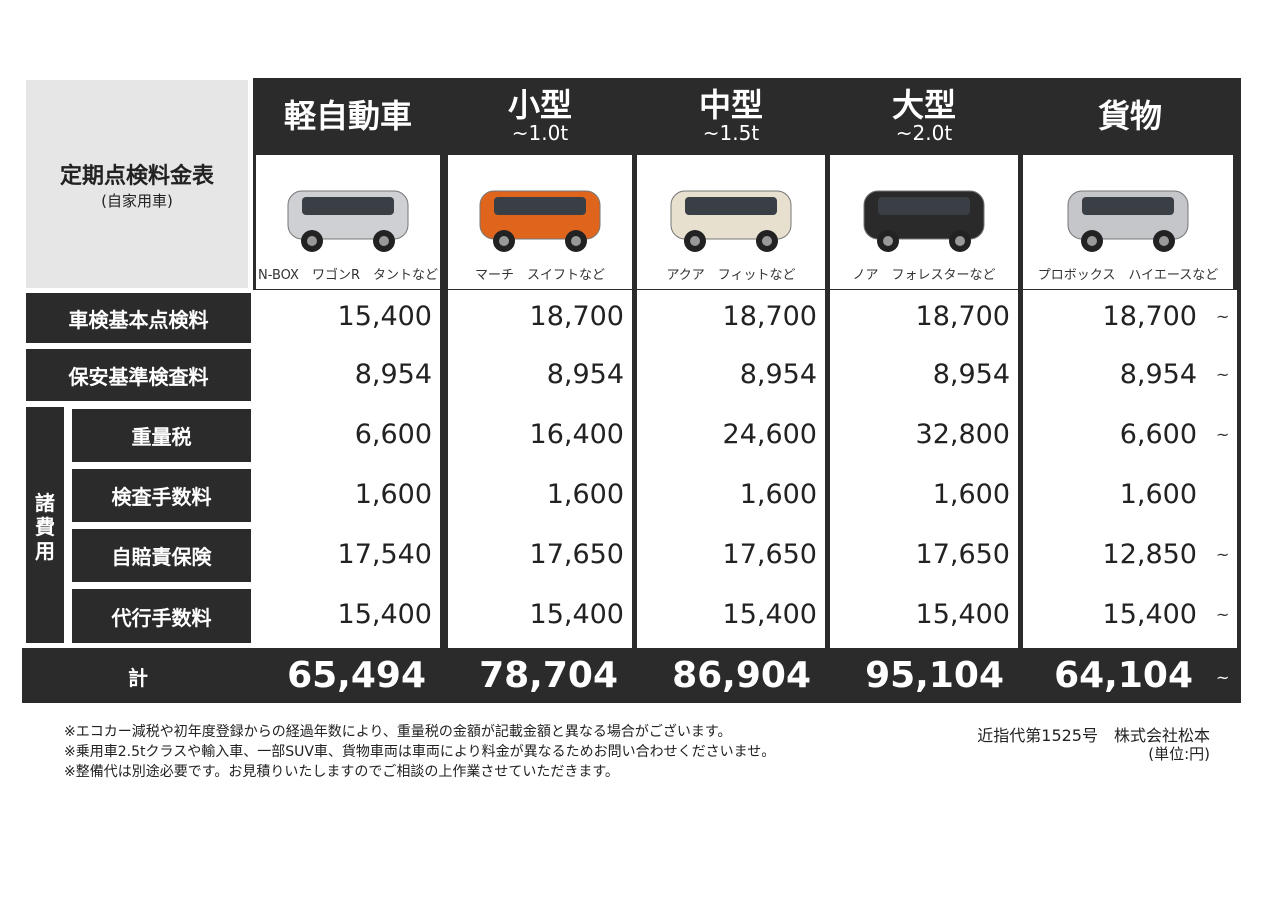 The image size is (1280, 905). What do you see at coordinates (962, 434) in the screenshot?
I see `price-cell: 32,800` at bounding box center [962, 434].